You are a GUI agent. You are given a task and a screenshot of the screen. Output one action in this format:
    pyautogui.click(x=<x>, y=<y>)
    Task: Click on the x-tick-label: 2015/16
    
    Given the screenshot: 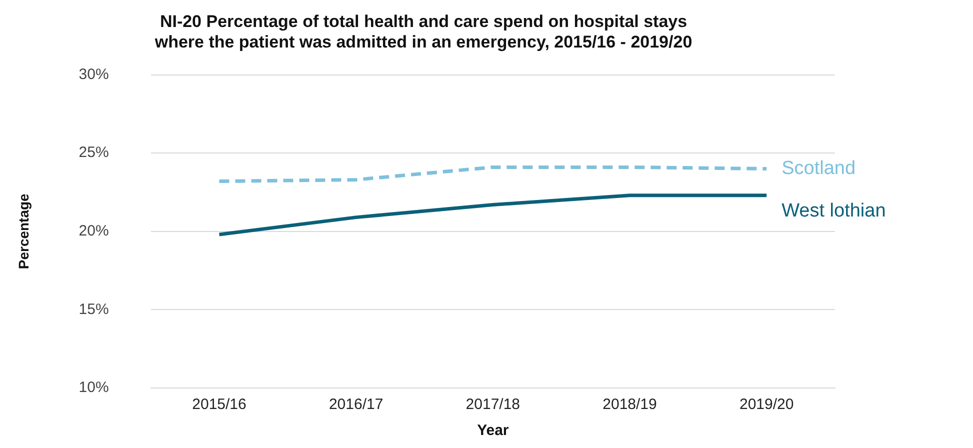 What is the action you would take?
    pyautogui.click(x=219, y=405)
    